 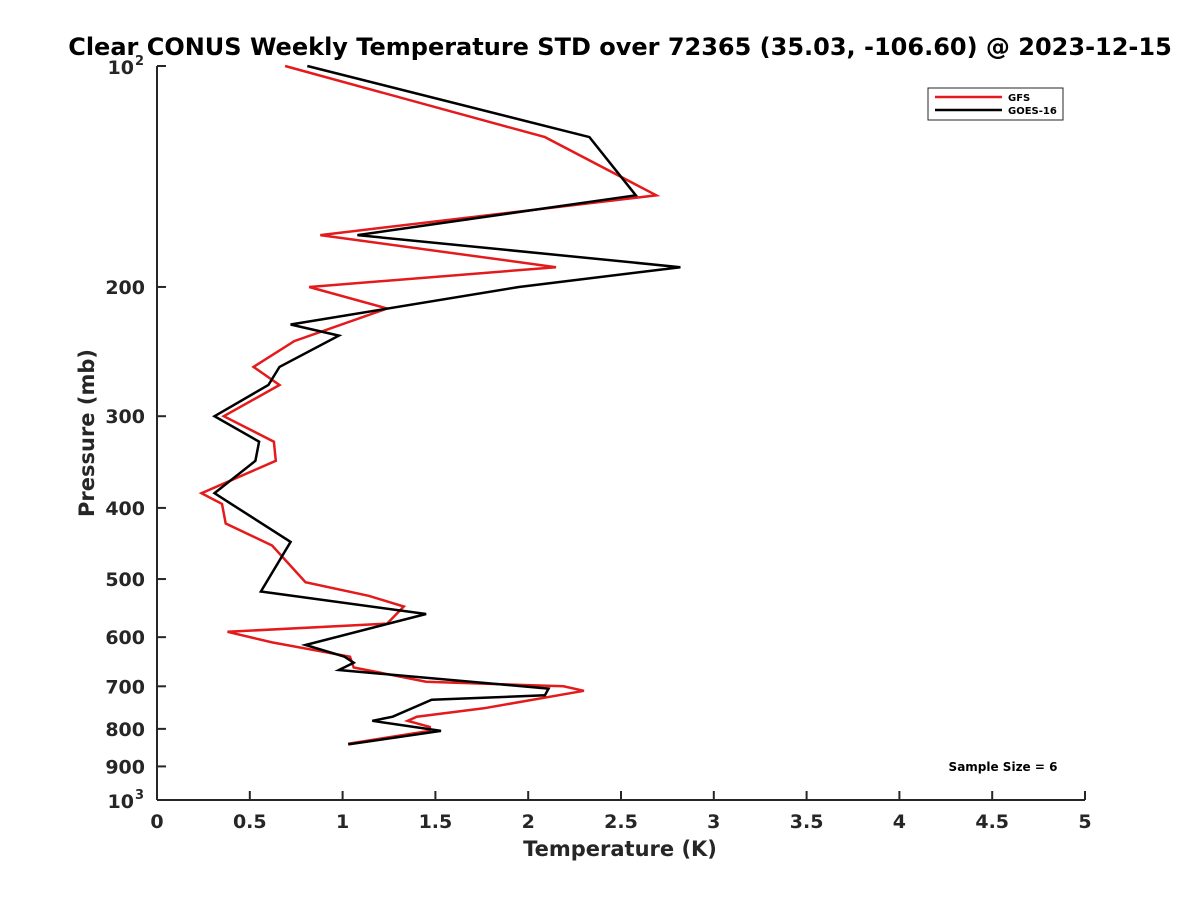 What do you see at coordinates (139, 61) in the screenshot?
I see `y-tick-label-exponent: 2` at bounding box center [139, 61].